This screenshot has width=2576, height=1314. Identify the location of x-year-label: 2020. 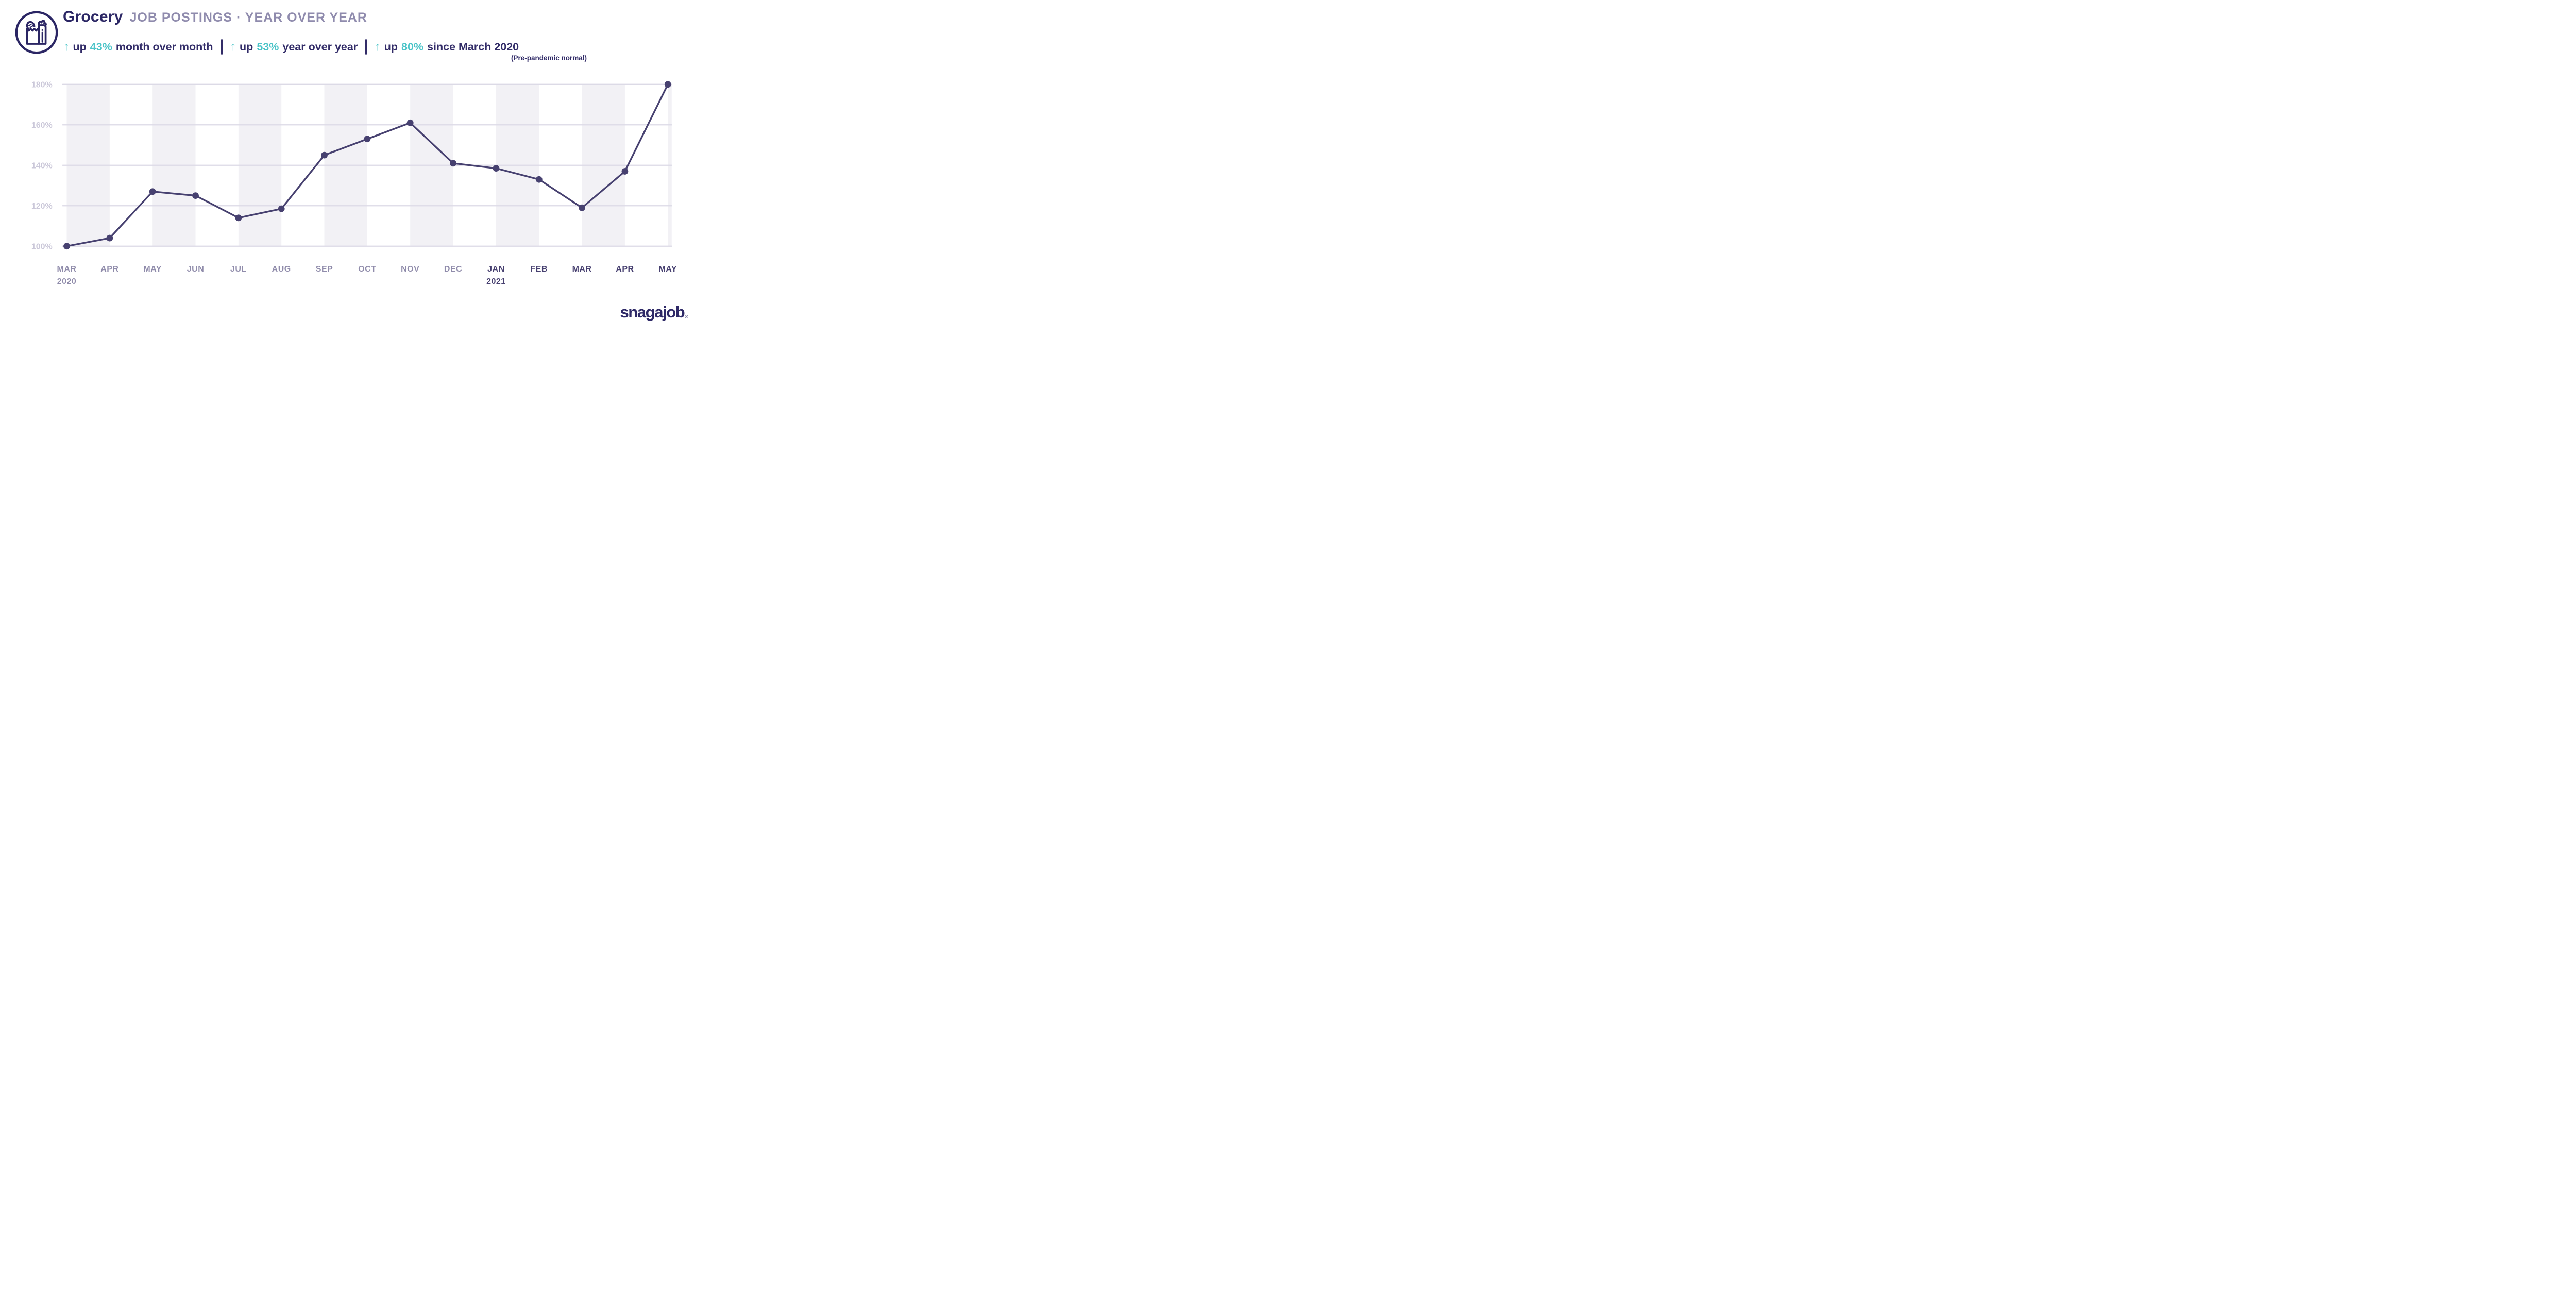
(67, 281).